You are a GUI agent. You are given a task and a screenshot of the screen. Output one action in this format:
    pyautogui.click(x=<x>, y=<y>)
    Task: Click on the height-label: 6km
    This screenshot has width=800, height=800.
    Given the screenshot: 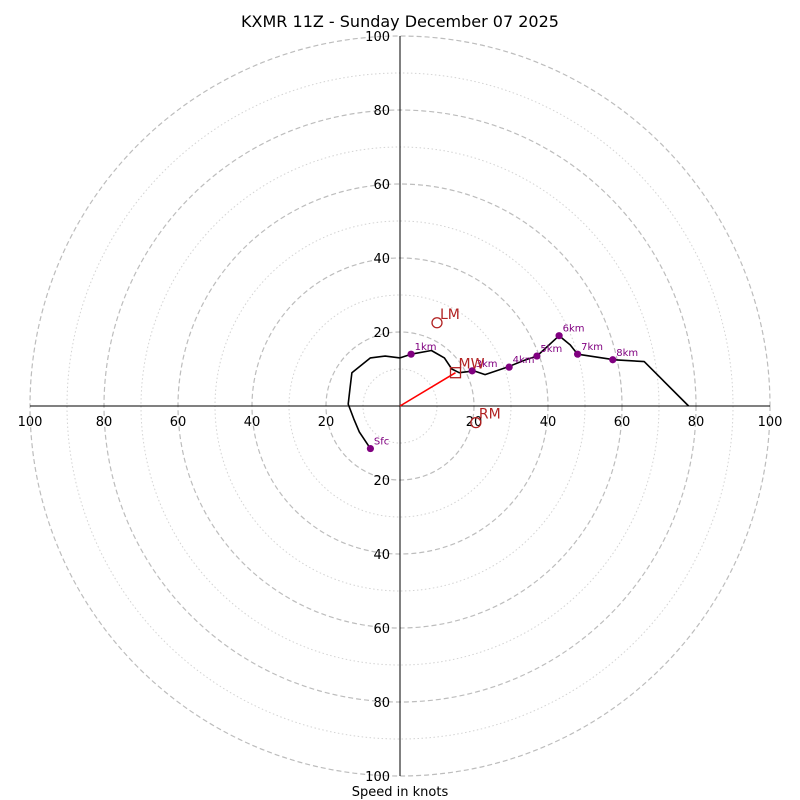 What is the action you would take?
    pyautogui.click(x=574, y=329)
    